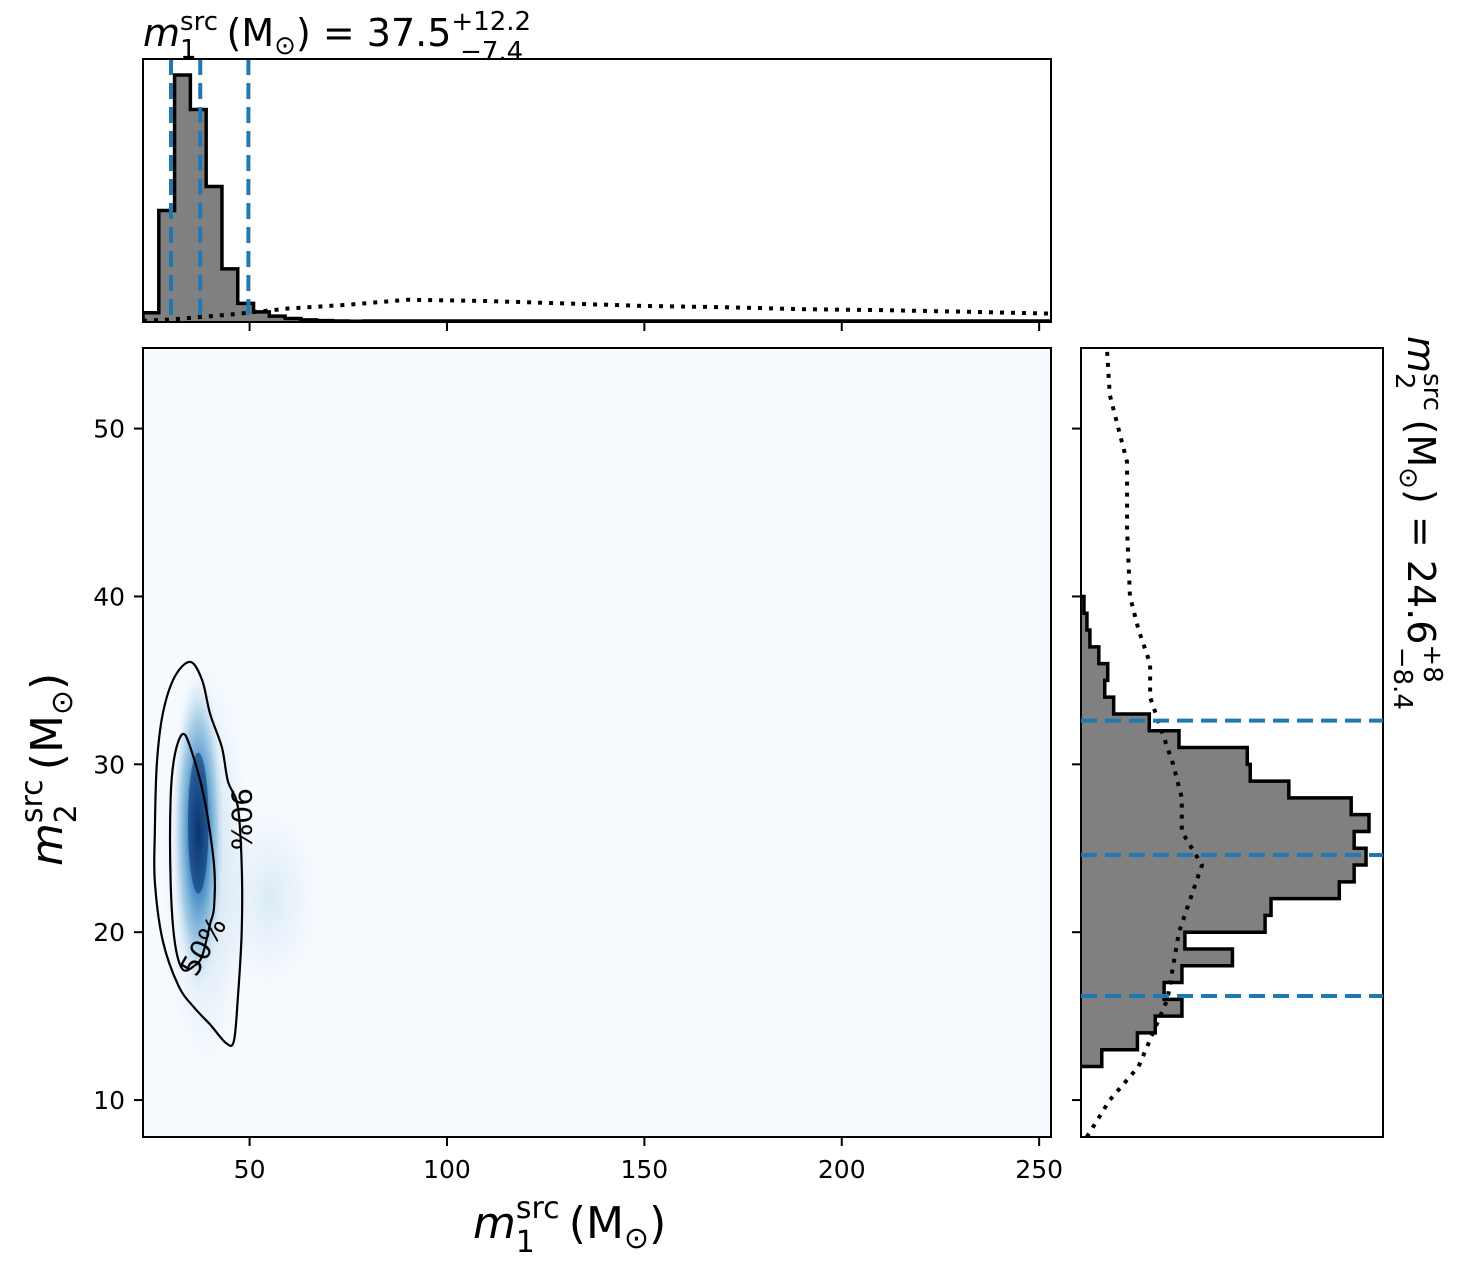 This screenshot has height=1272, width=1472. I want to click on m2-panel-frame, so click(1232, 742).